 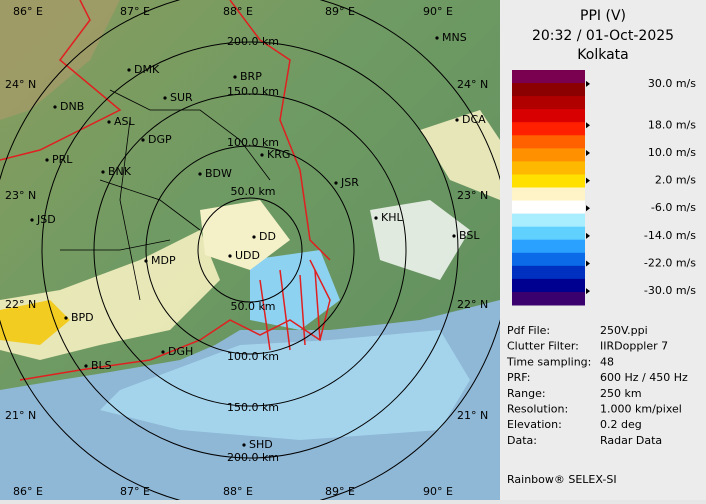 What do you see at coordinates (469, 235) in the screenshot?
I see `city-label: BSL` at bounding box center [469, 235].